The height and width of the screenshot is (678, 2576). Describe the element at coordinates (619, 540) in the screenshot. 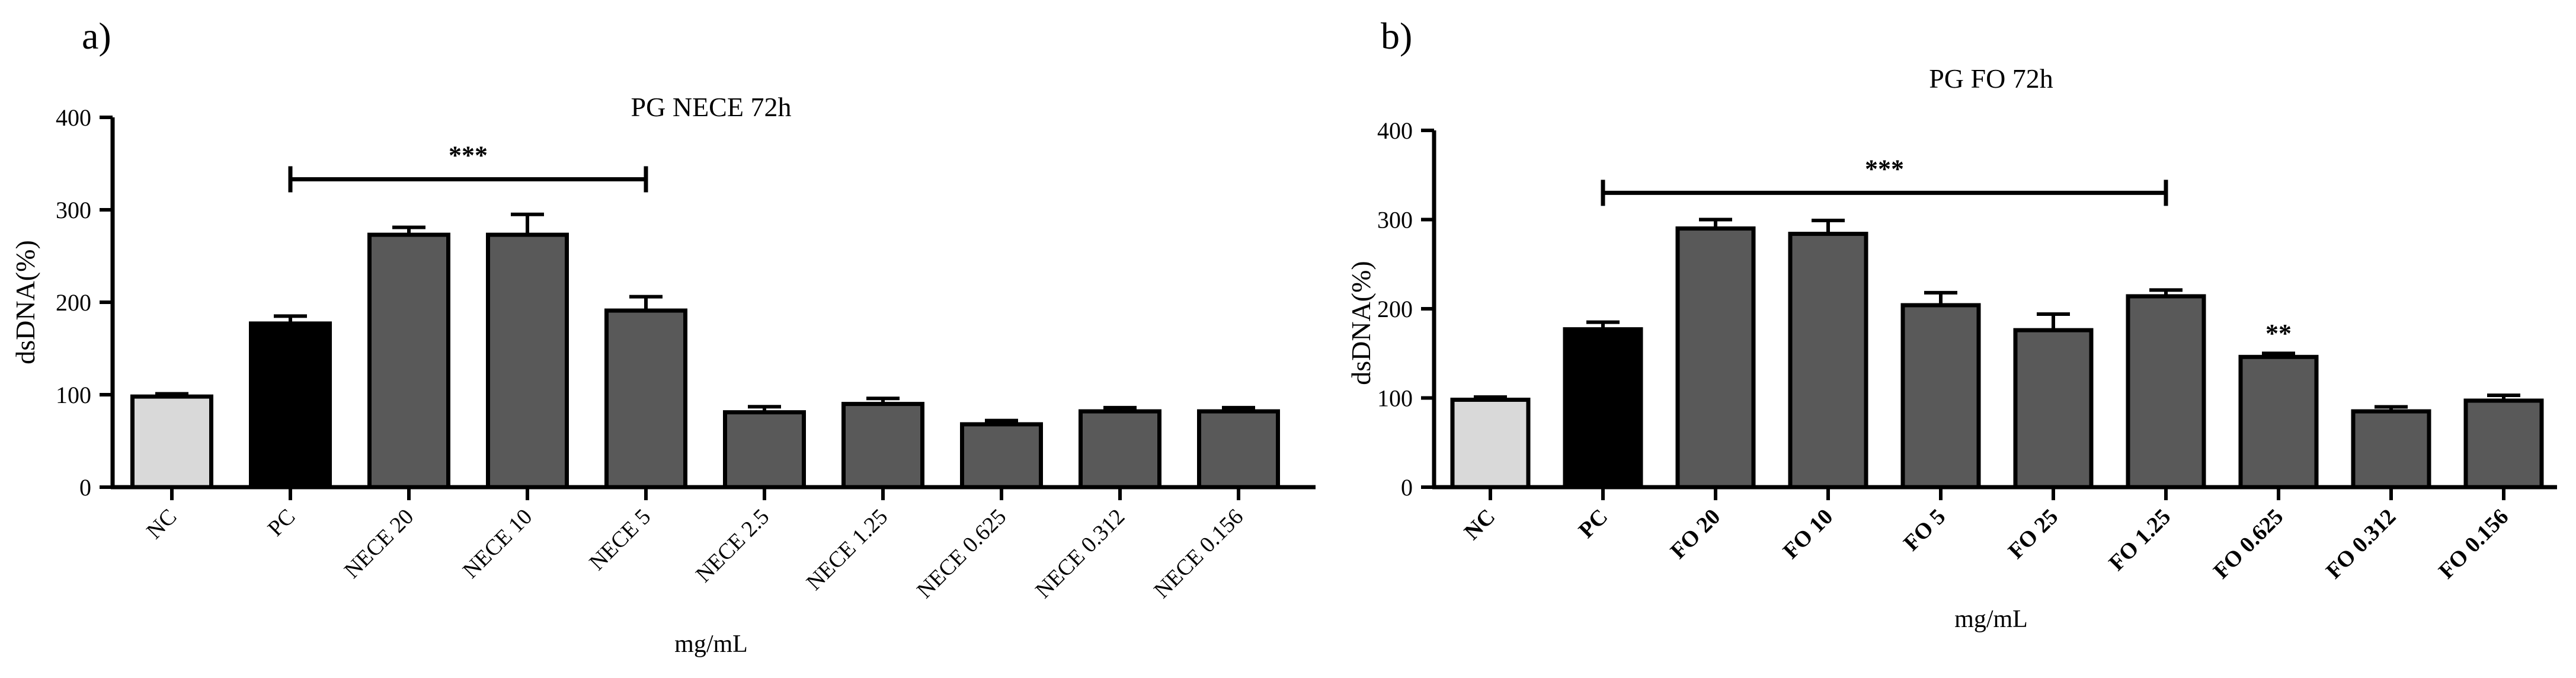

I see `x-tick-label: NECE 5` at that location.